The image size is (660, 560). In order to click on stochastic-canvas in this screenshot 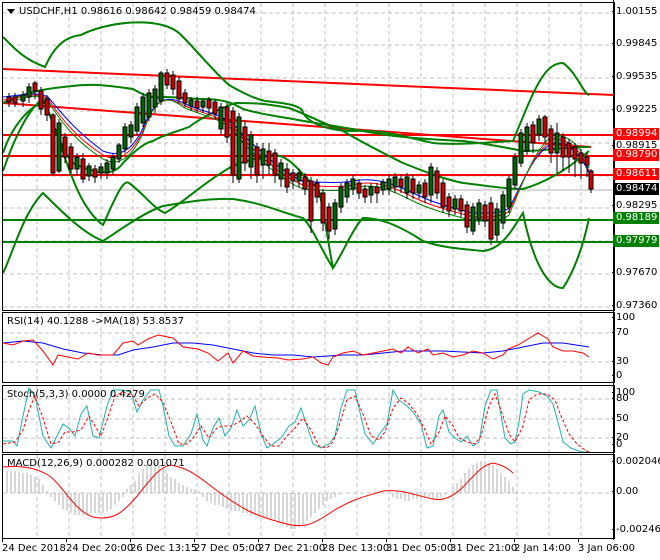, I will do `click(308, 419)`.